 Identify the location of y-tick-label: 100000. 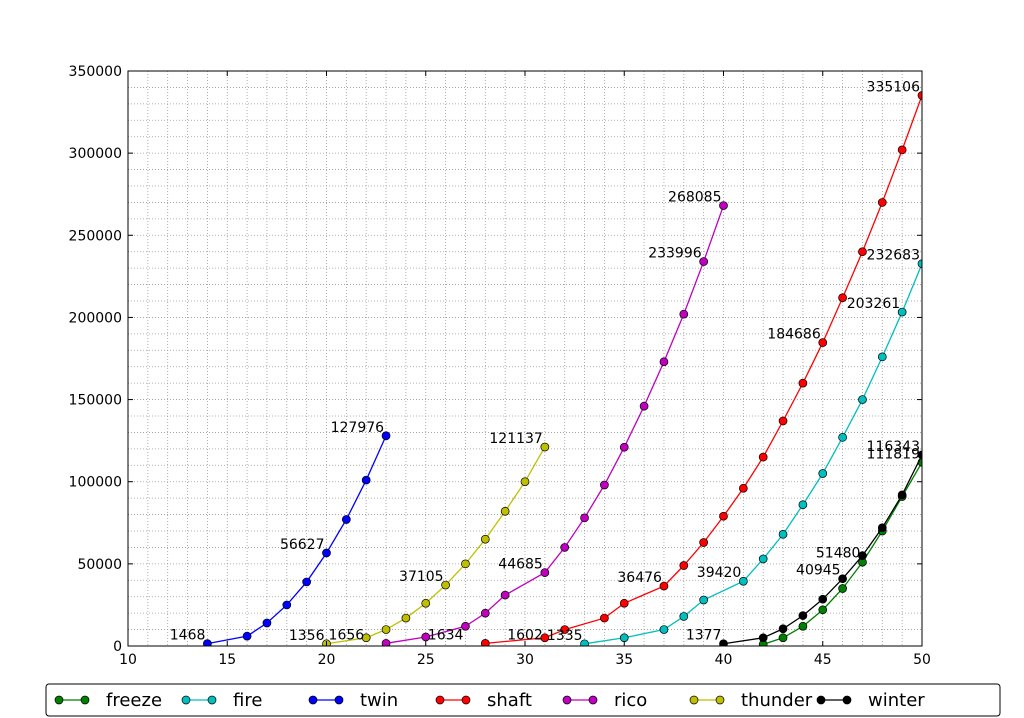
(95, 483).